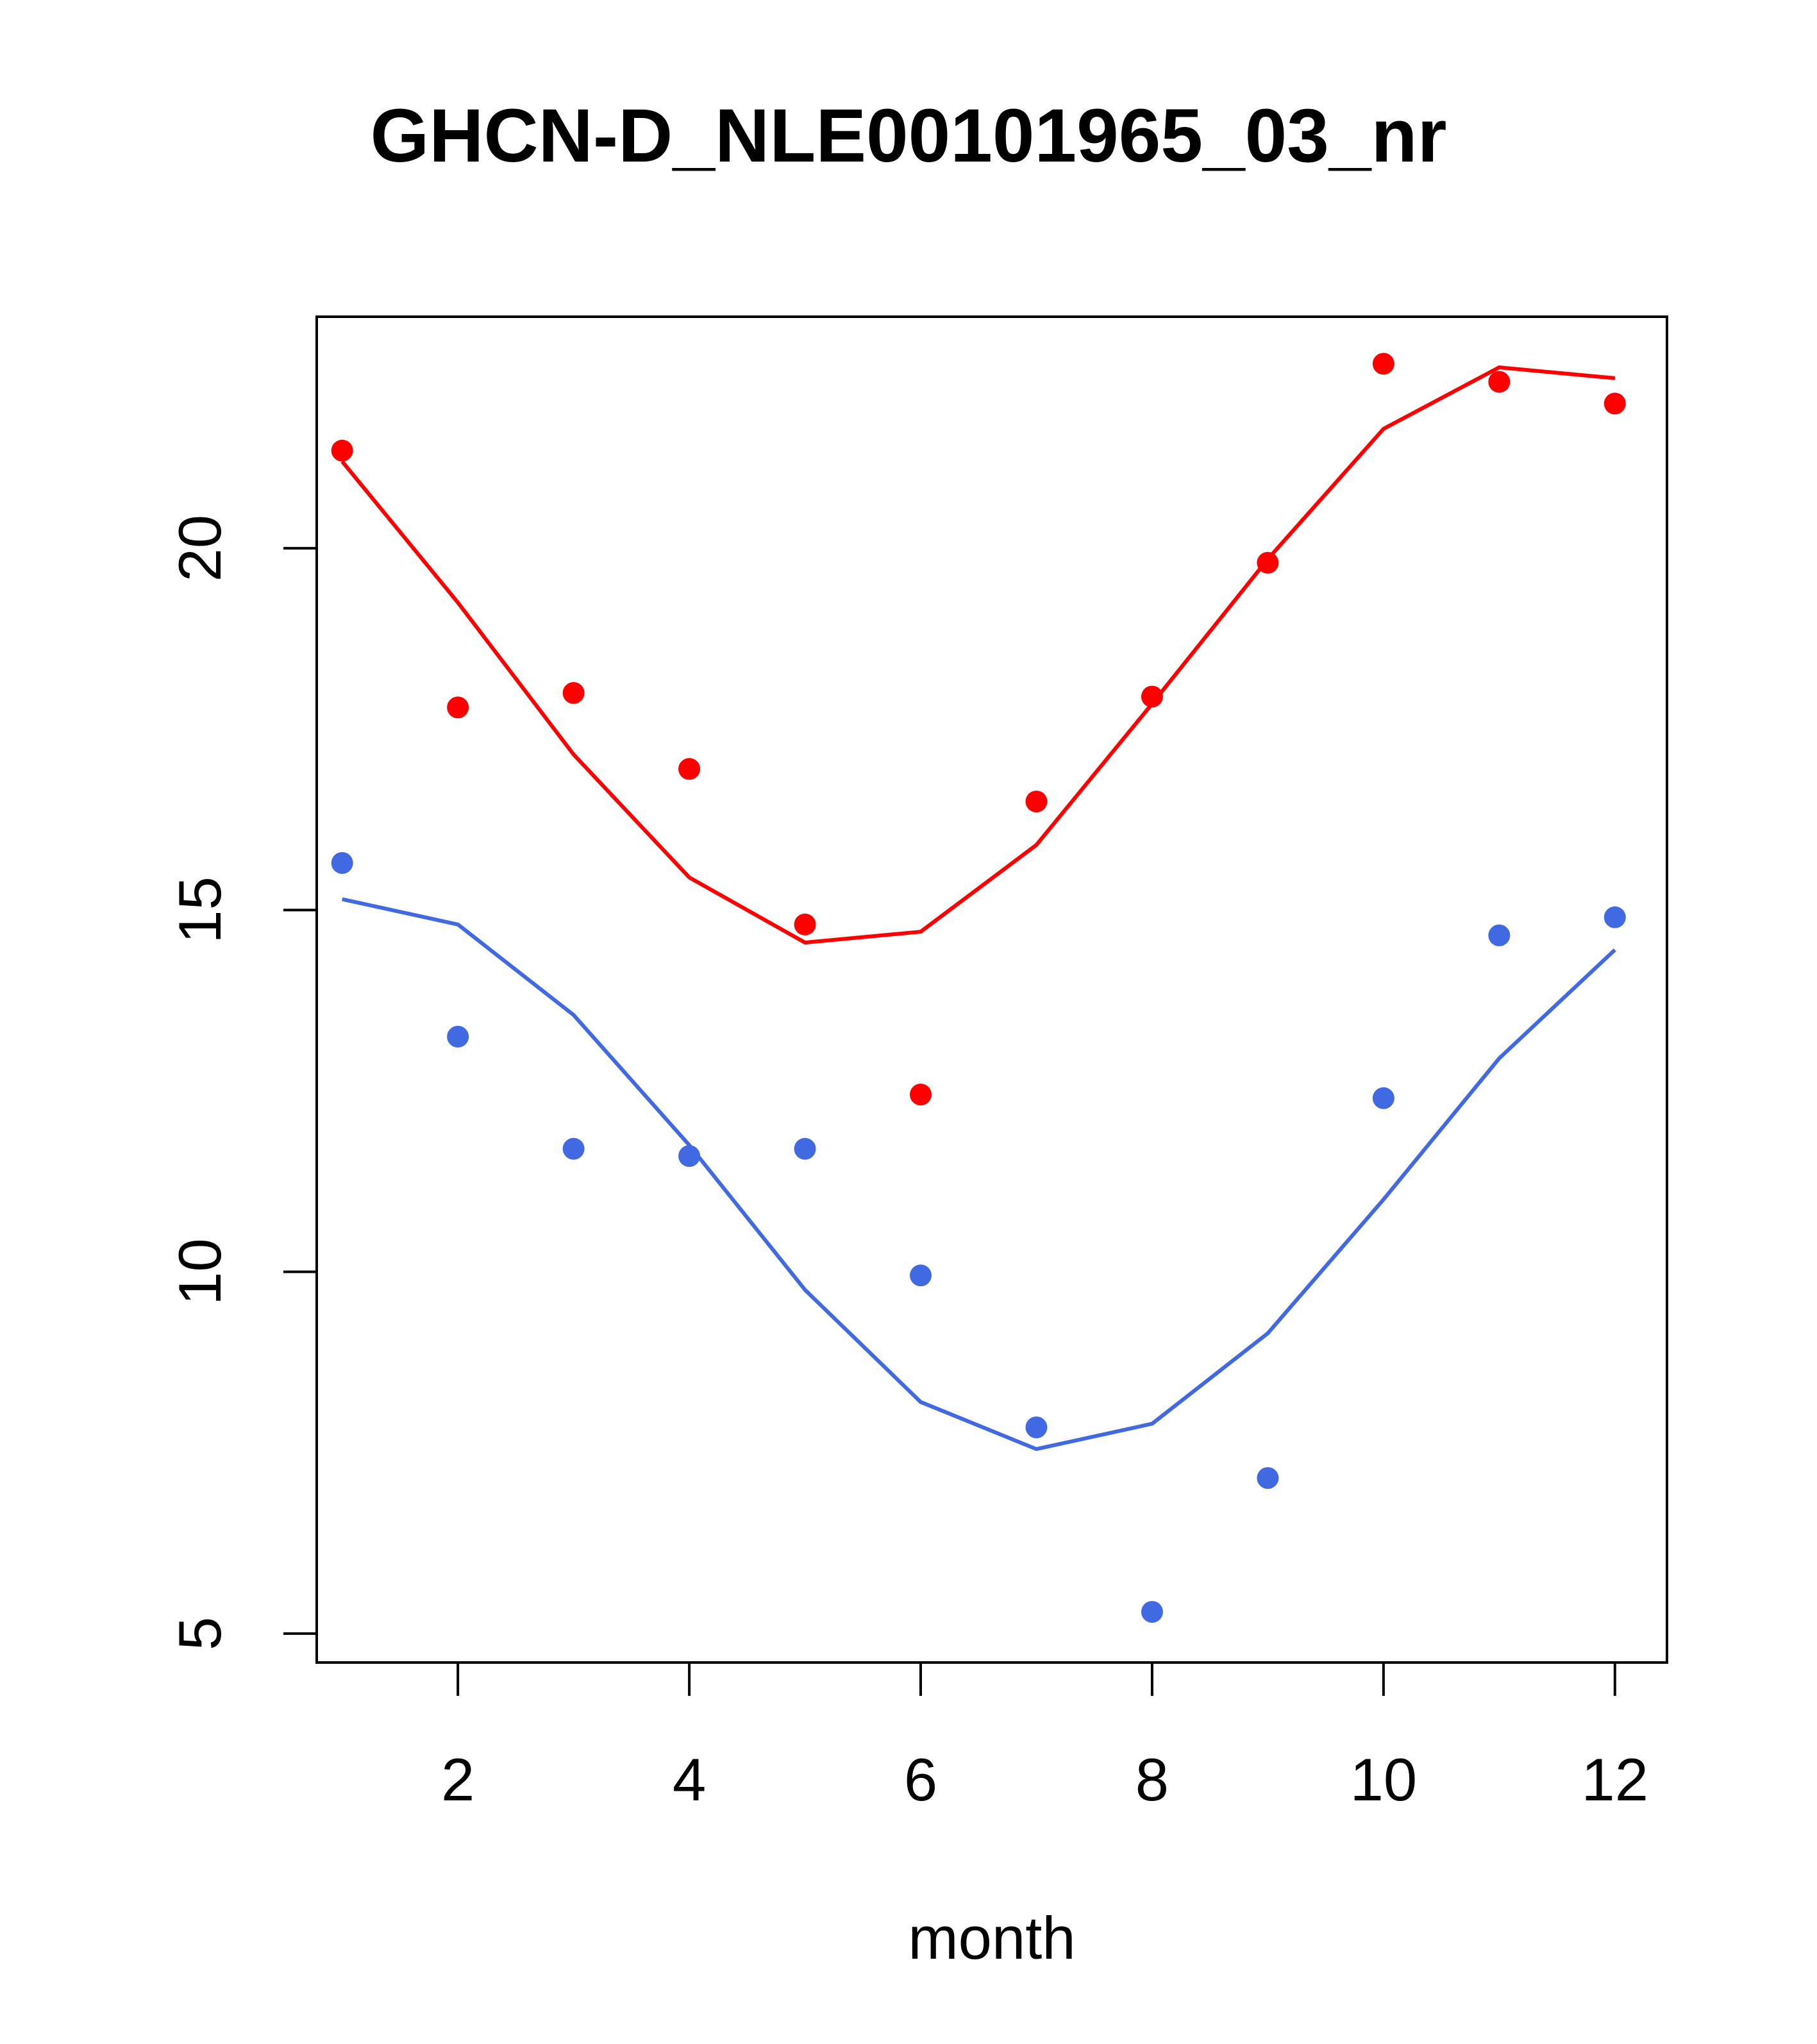  What do you see at coordinates (1615, 1779) in the screenshot?
I see `x-tick-label: 12` at bounding box center [1615, 1779].